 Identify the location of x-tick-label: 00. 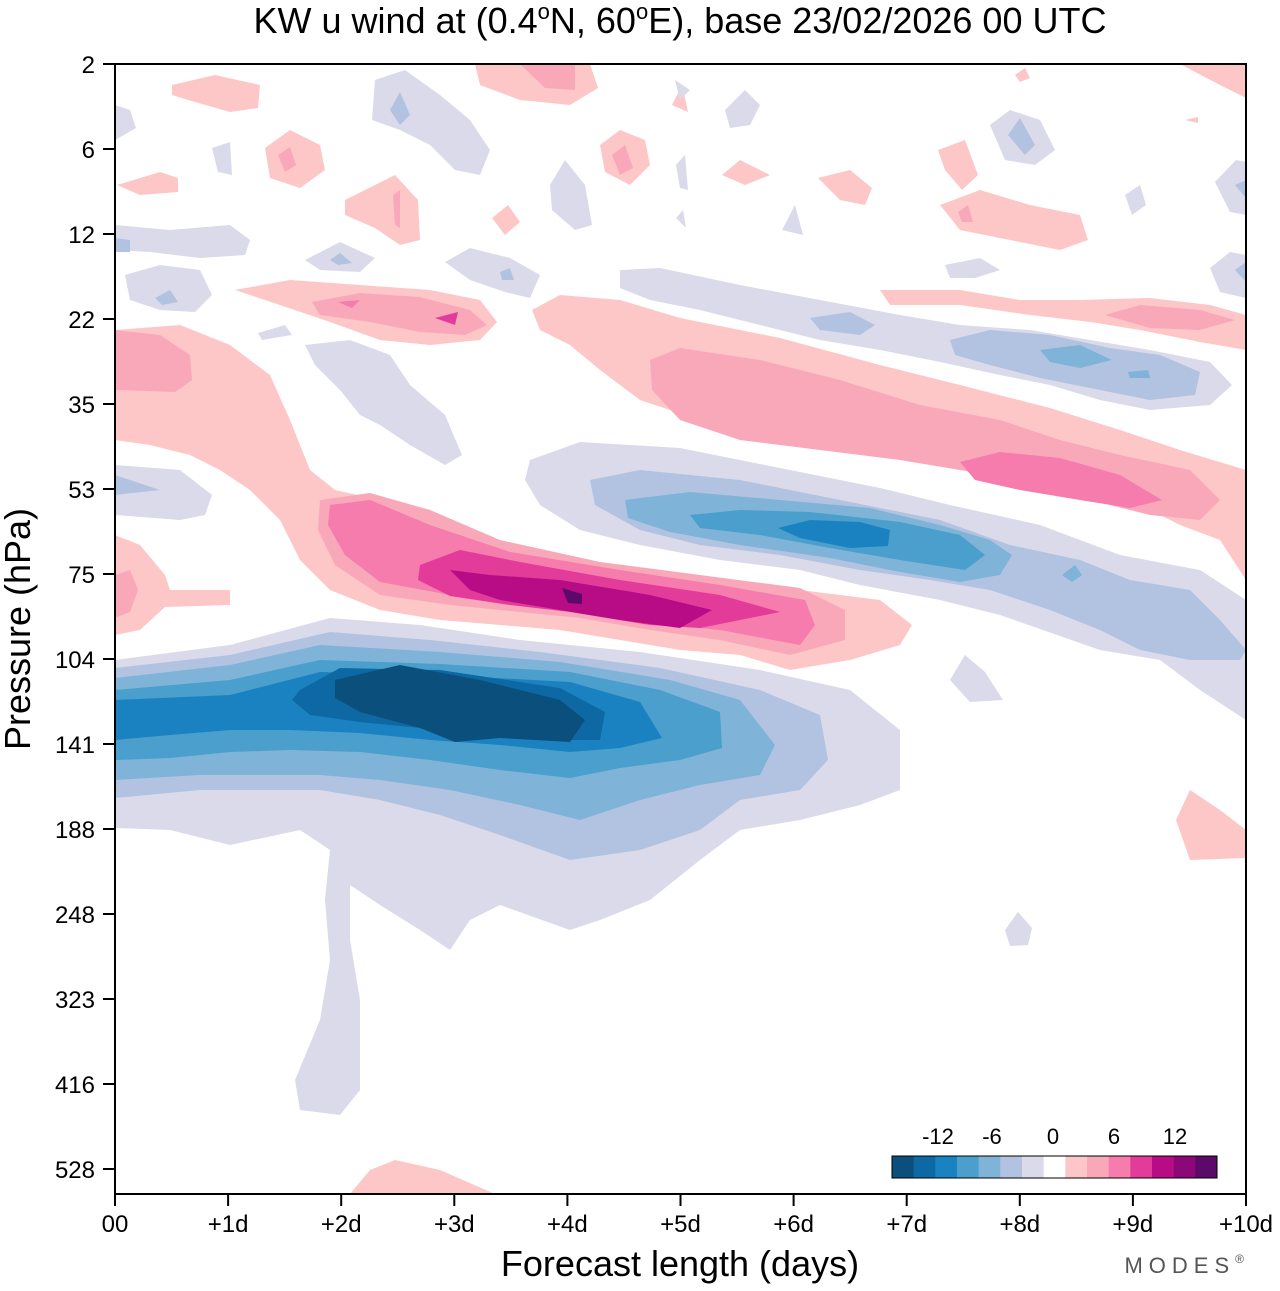
(115, 1224).